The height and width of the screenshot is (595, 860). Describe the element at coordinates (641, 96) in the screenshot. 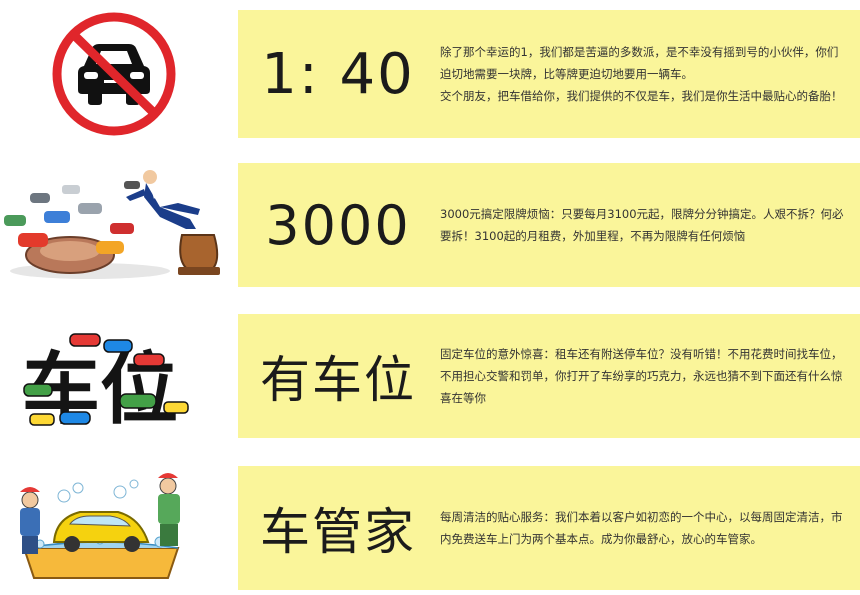

I see `description-line: 交个朋友，把车借给你，我们提供的不仅是车，我们是你生活中最贴心的备胎！` at that location.